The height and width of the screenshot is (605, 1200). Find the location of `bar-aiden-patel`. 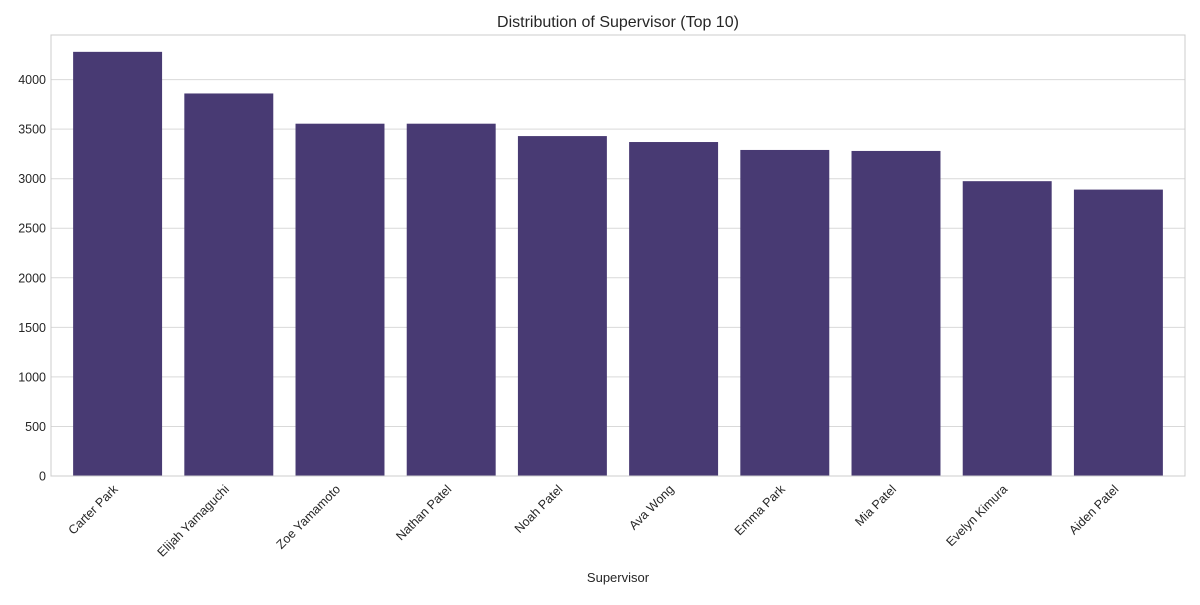

bar-aiden-patel is located at coordinates (1118, 332).